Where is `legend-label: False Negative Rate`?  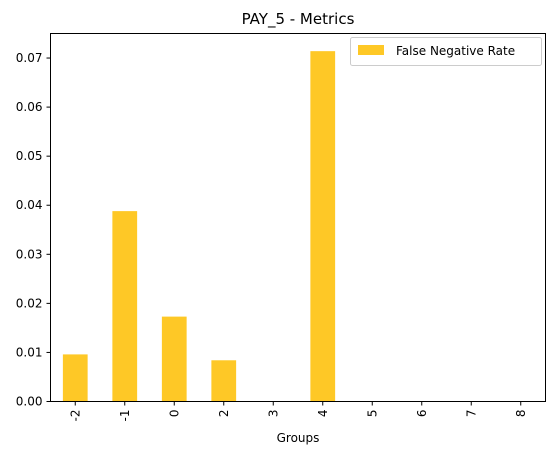 legend-label: False Negative Rate is located at coordinates (455, 51).